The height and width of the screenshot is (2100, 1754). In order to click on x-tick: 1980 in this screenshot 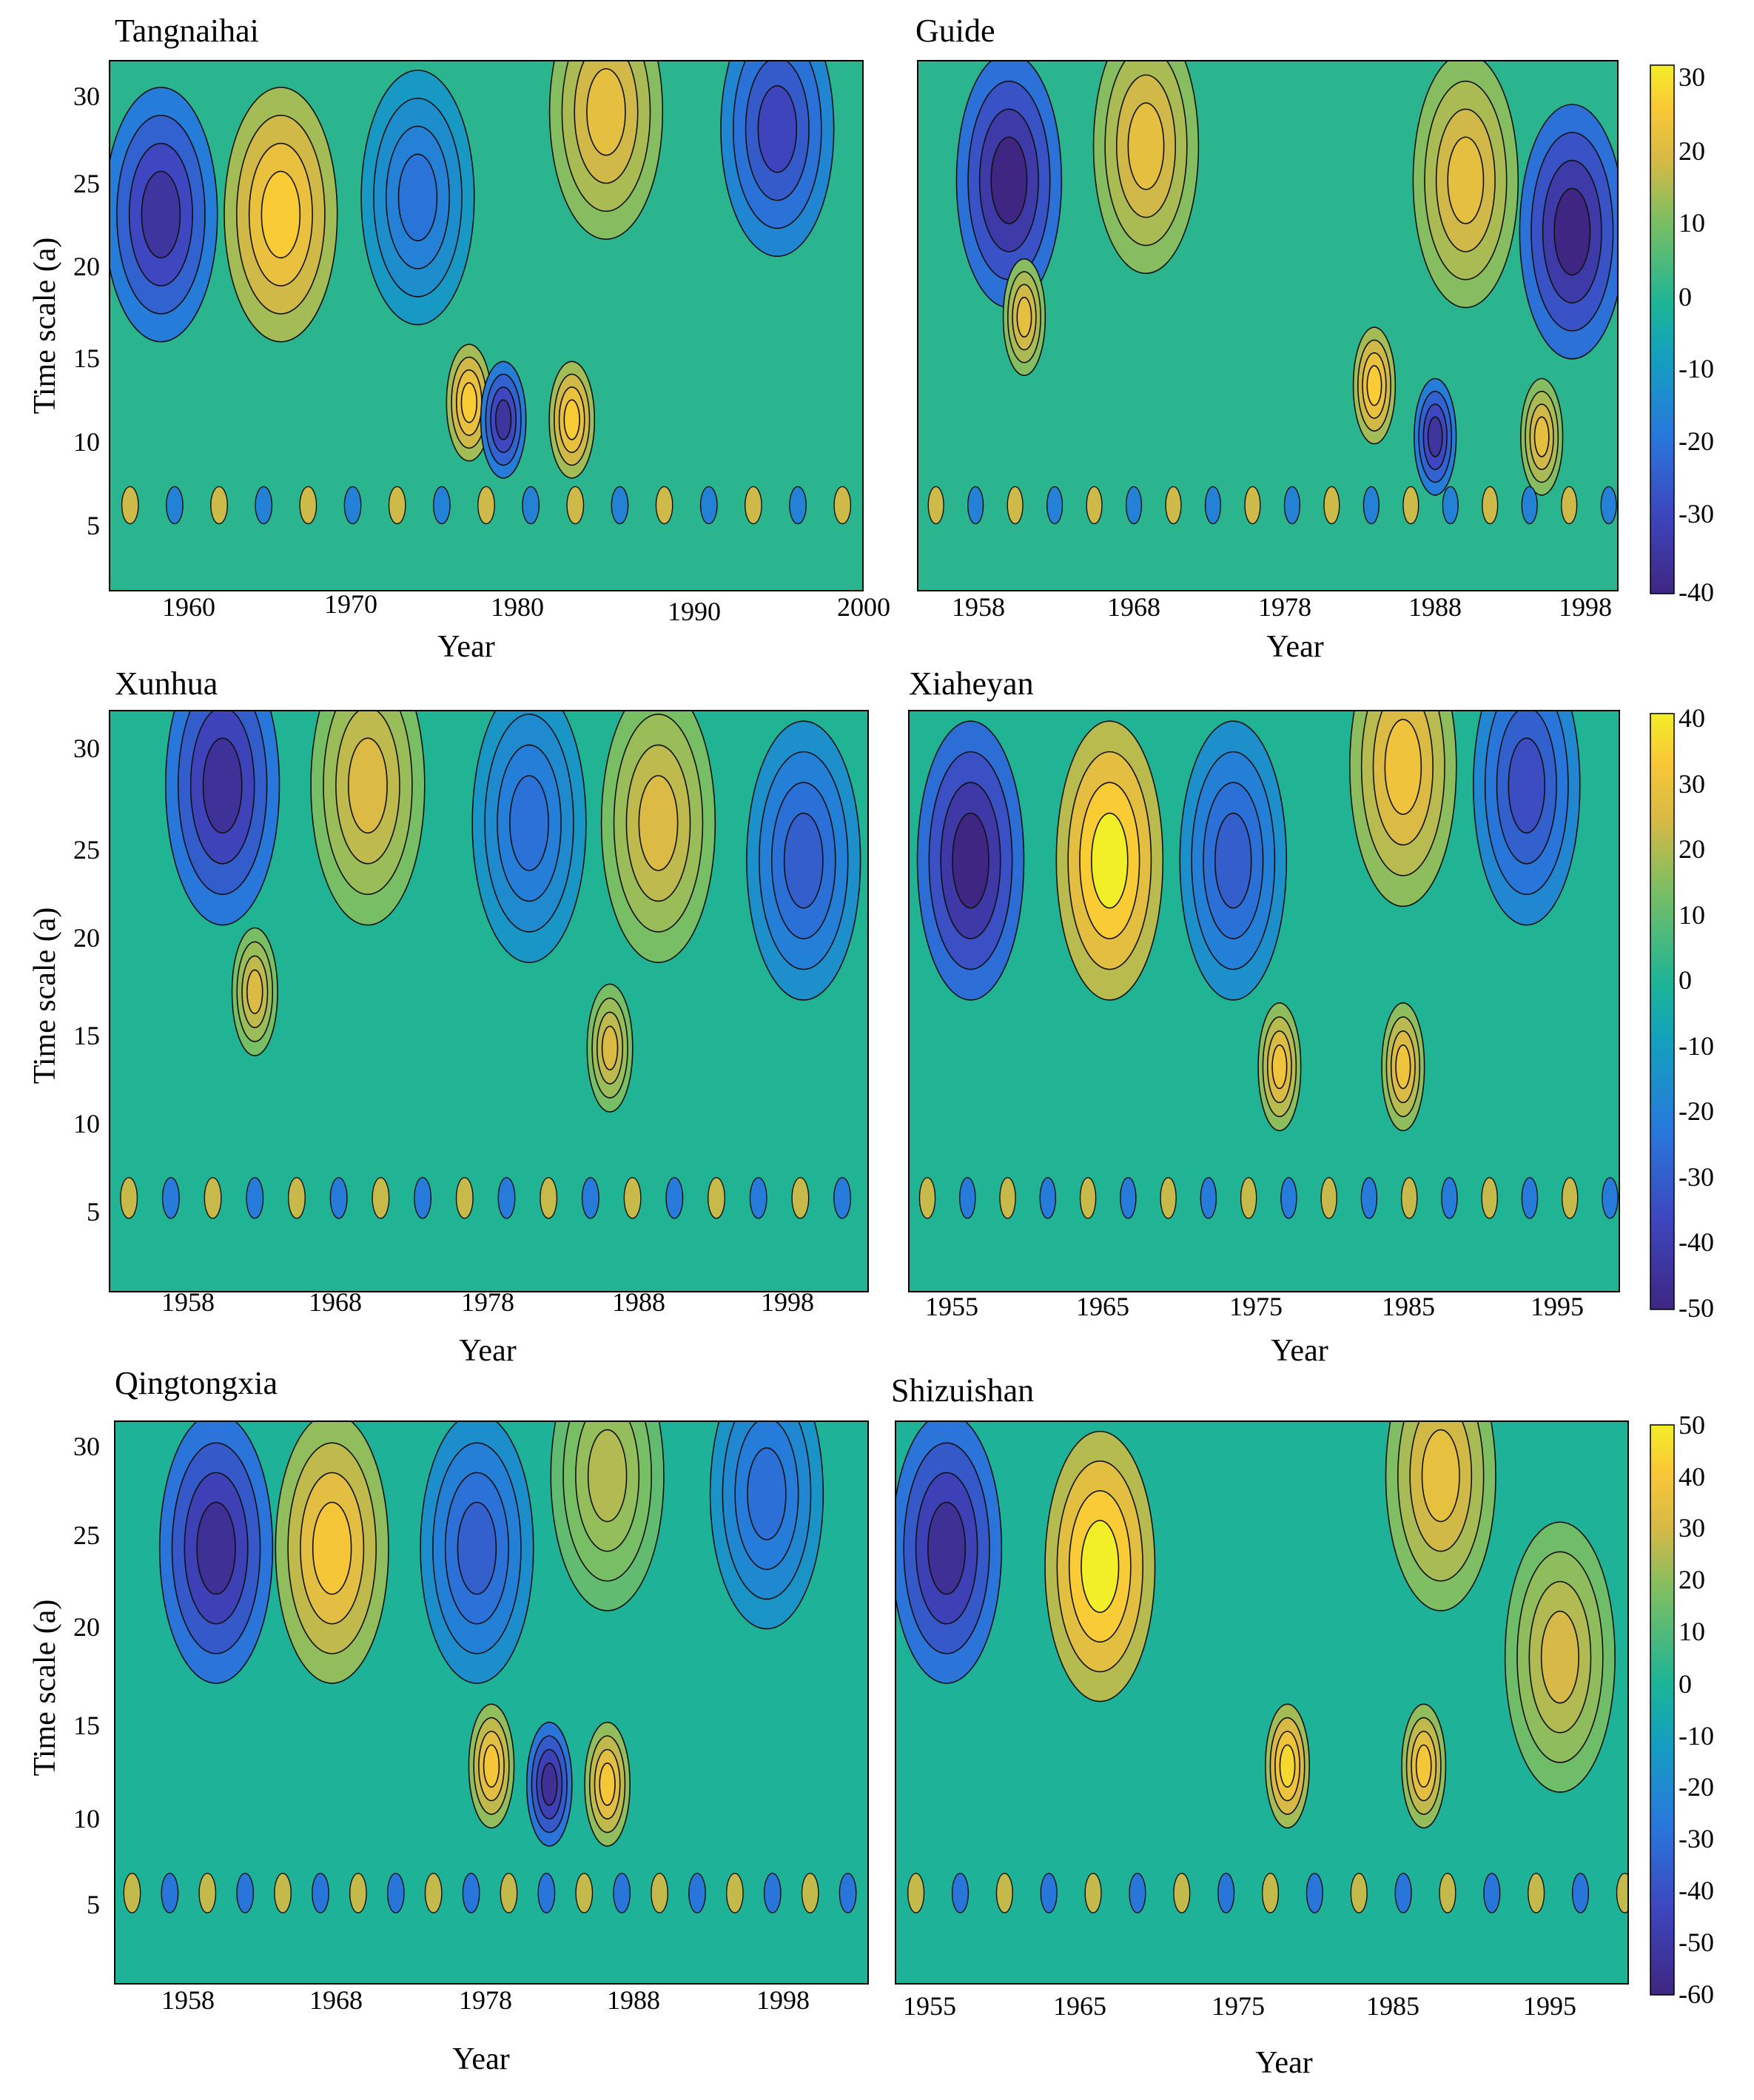, I will do `click(518, 607)`.